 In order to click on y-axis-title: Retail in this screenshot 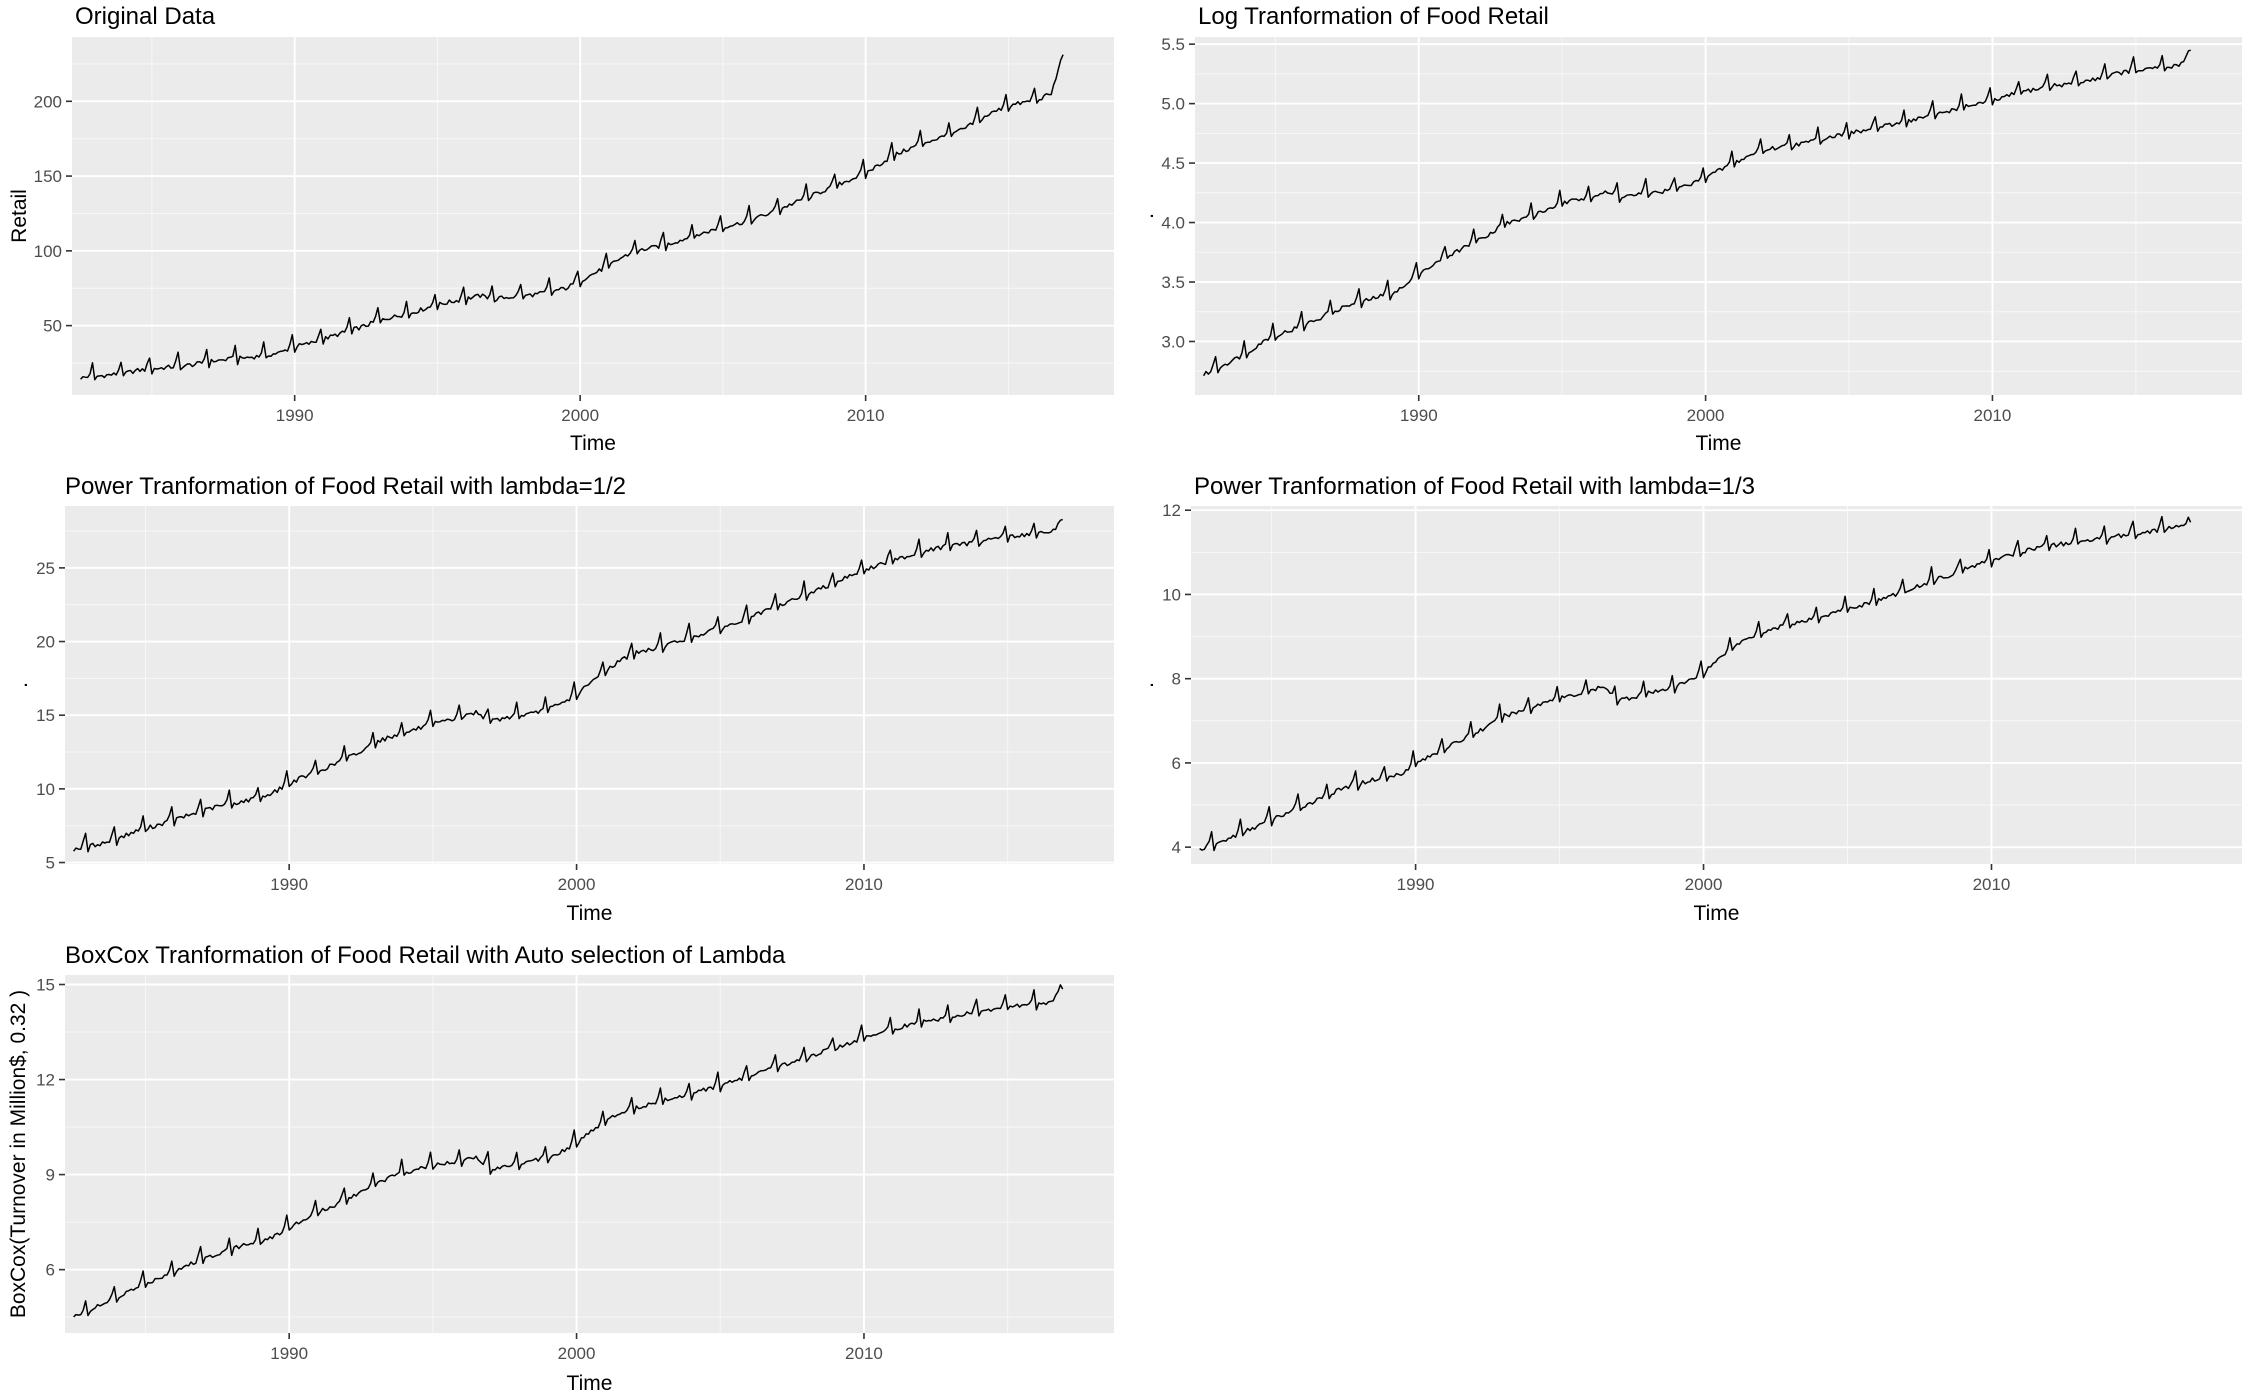, I will do `click(19, 216)`.